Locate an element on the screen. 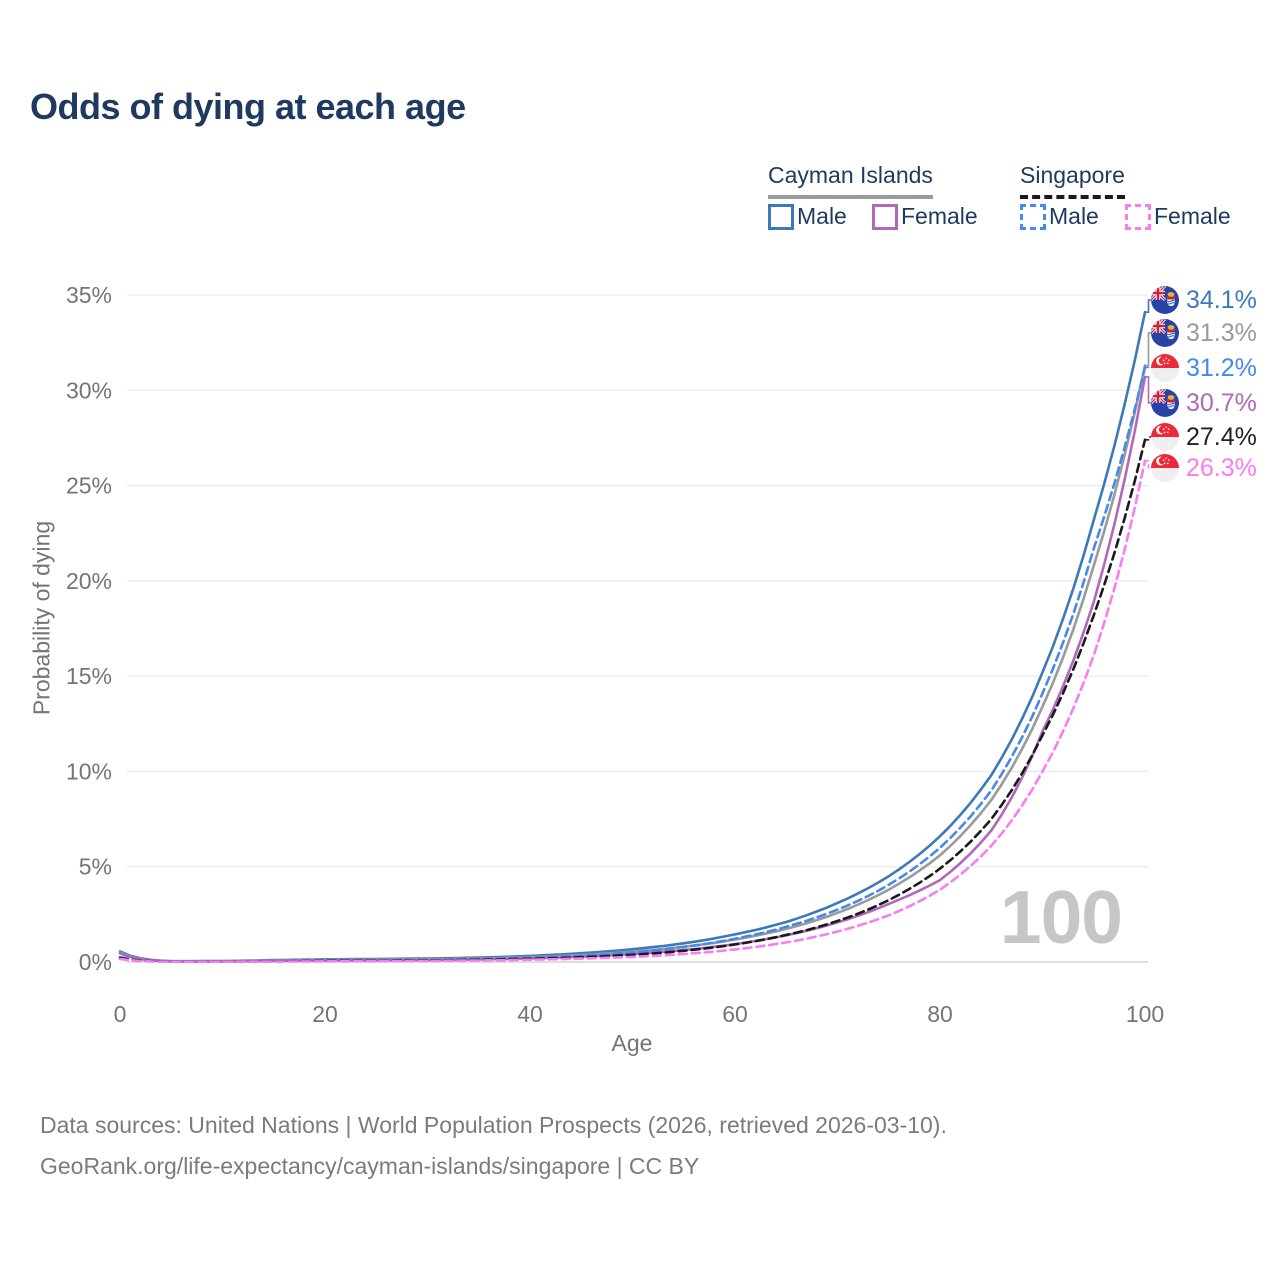 The width and height of the screenshot is (1280, 1280). legend-item-singapore-female: Female is located at coordinates (1178, 216).